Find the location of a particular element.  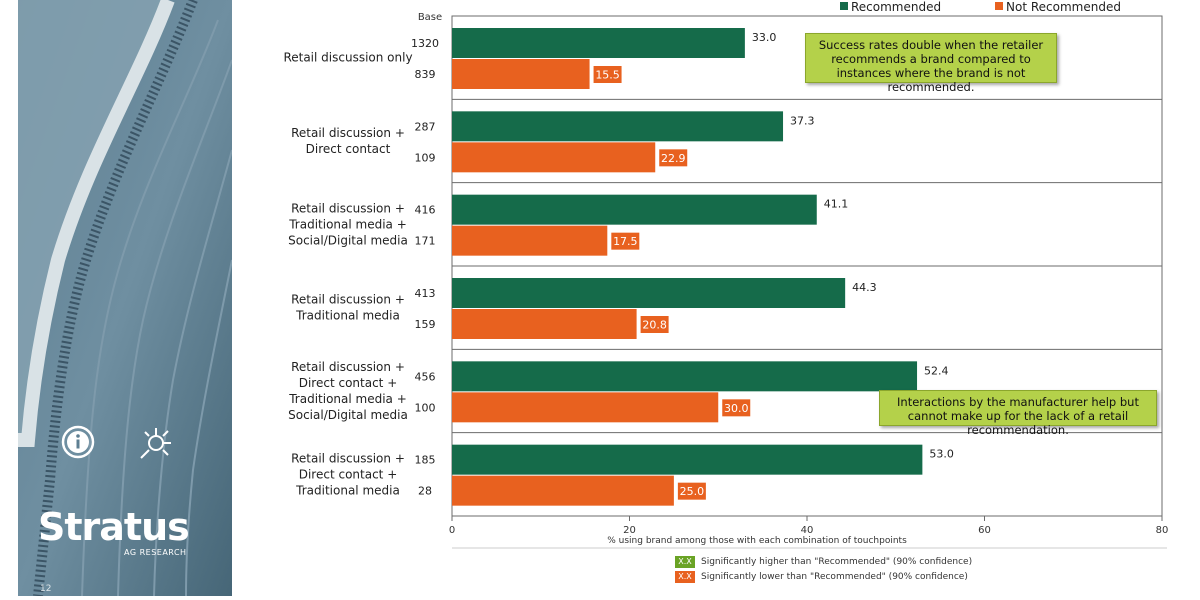

base-header: Base is located at coordinates (430, 17).